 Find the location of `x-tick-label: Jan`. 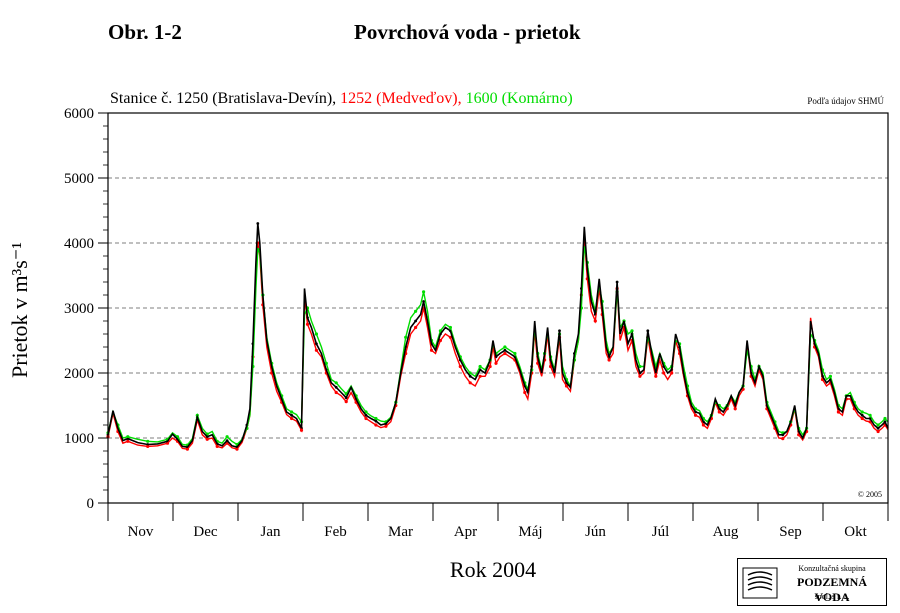

x-tick-label: Jan is located at coordinates (271, 532).